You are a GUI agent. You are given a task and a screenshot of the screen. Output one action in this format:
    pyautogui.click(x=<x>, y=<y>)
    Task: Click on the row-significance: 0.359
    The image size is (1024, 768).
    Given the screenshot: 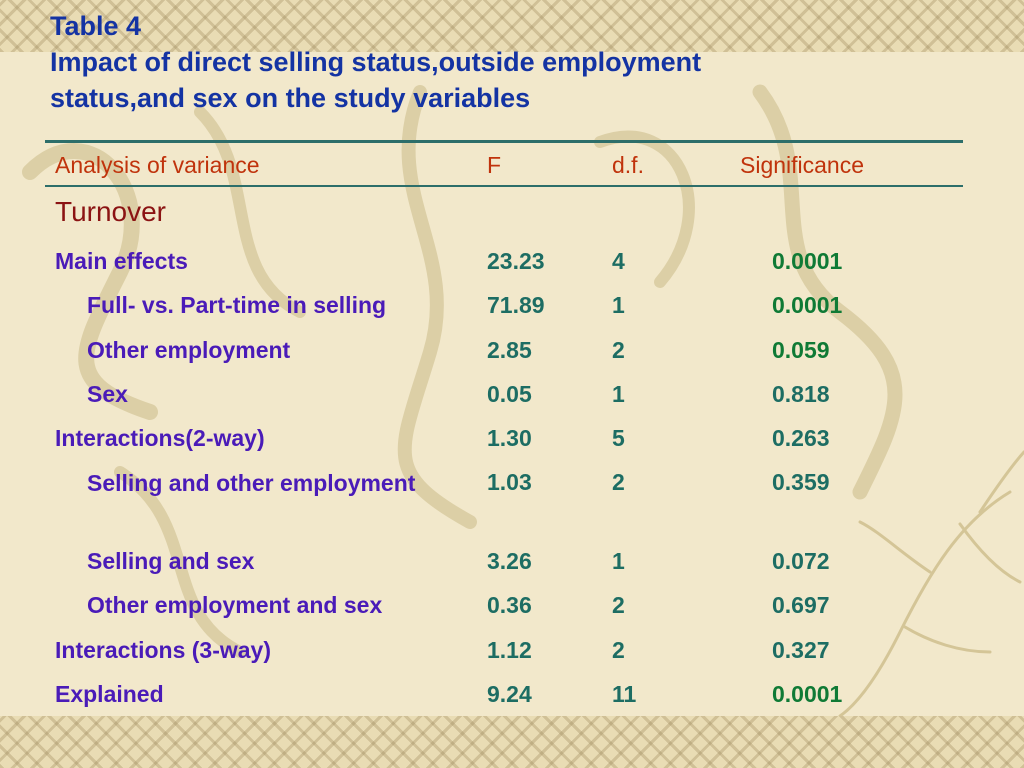 What is the action you would take?
    pyautogui.click(x=801, y=482)
    